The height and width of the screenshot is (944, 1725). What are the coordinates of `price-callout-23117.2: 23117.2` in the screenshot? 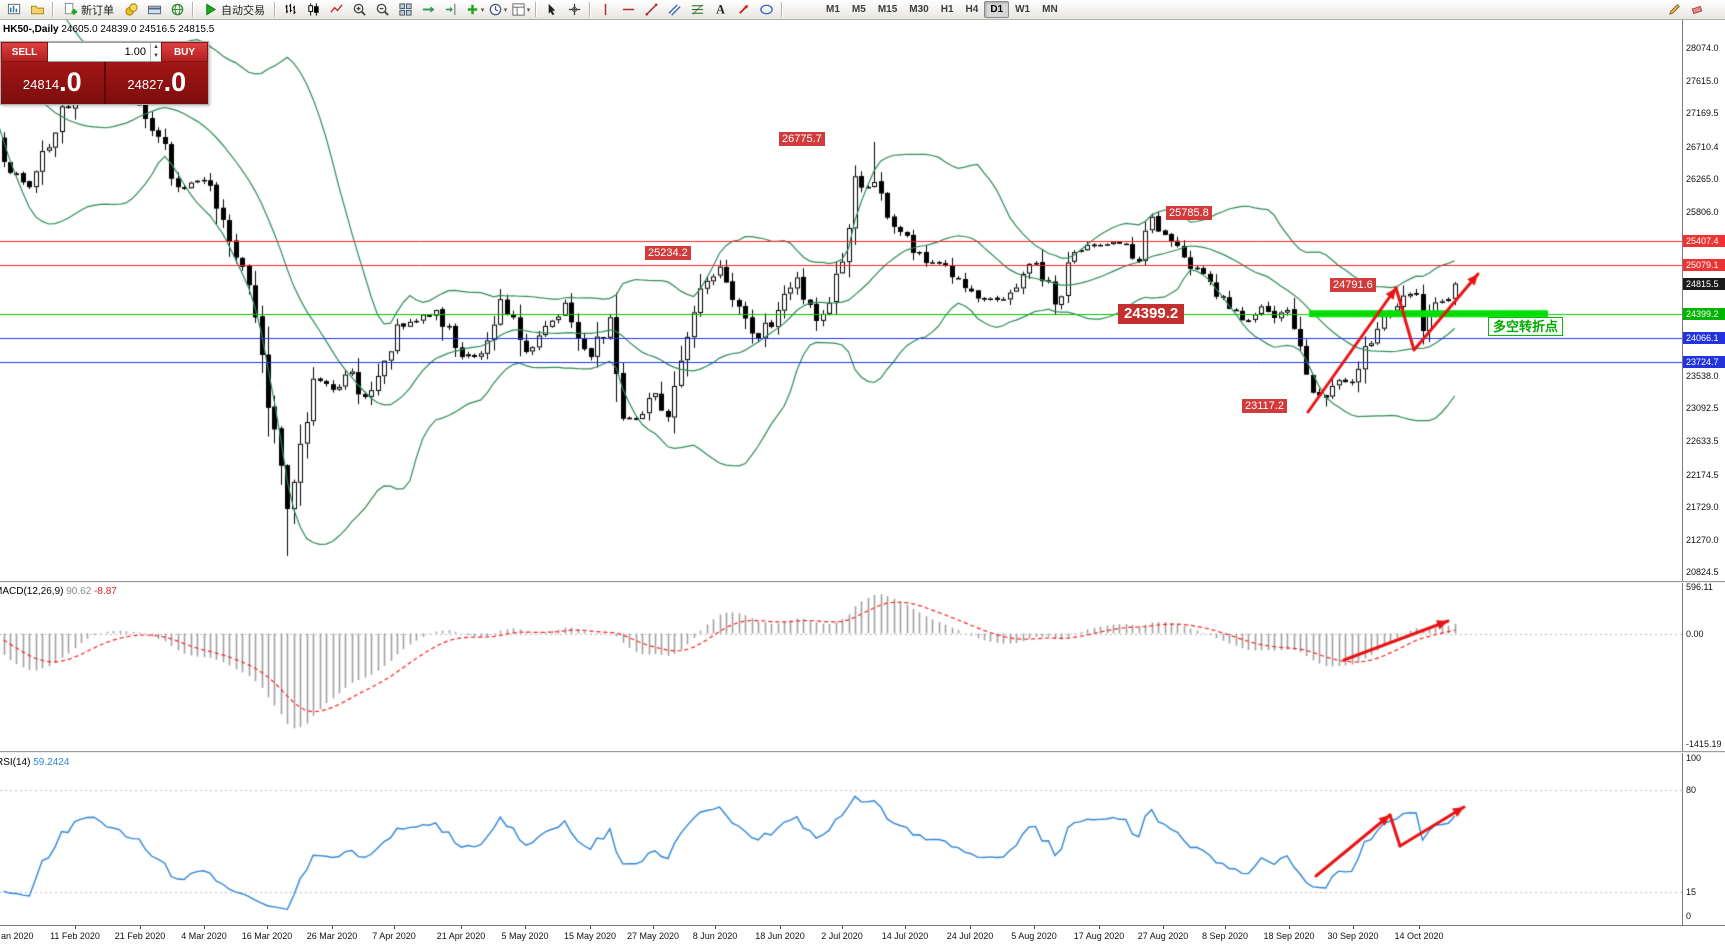 It's located at (1264, 406).